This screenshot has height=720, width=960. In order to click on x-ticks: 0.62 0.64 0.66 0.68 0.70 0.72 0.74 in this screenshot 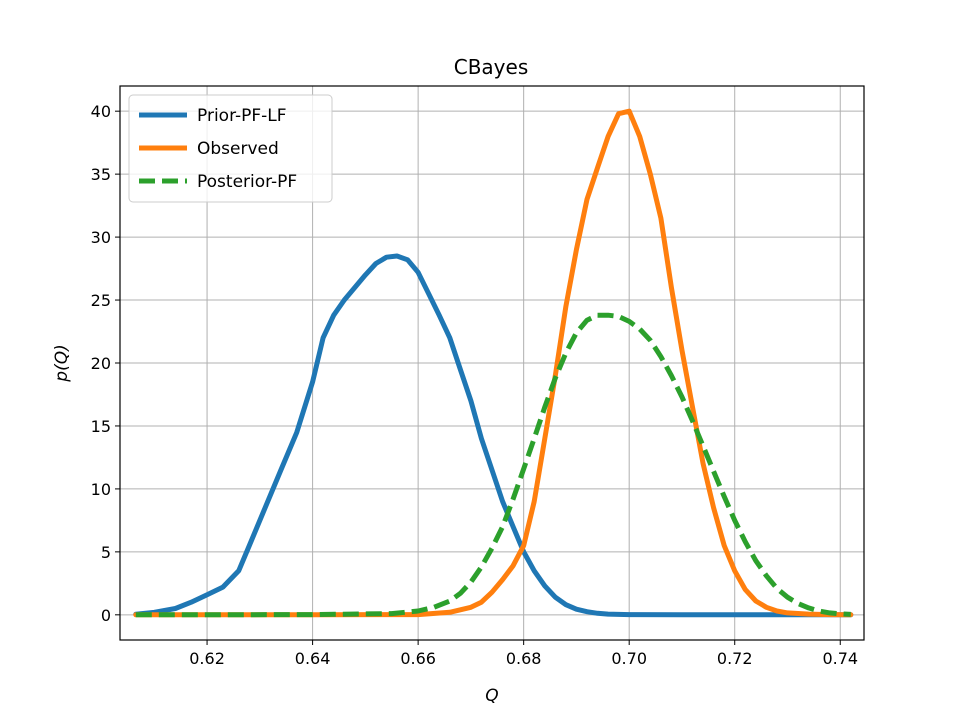, I will do `click(523, 654)`.